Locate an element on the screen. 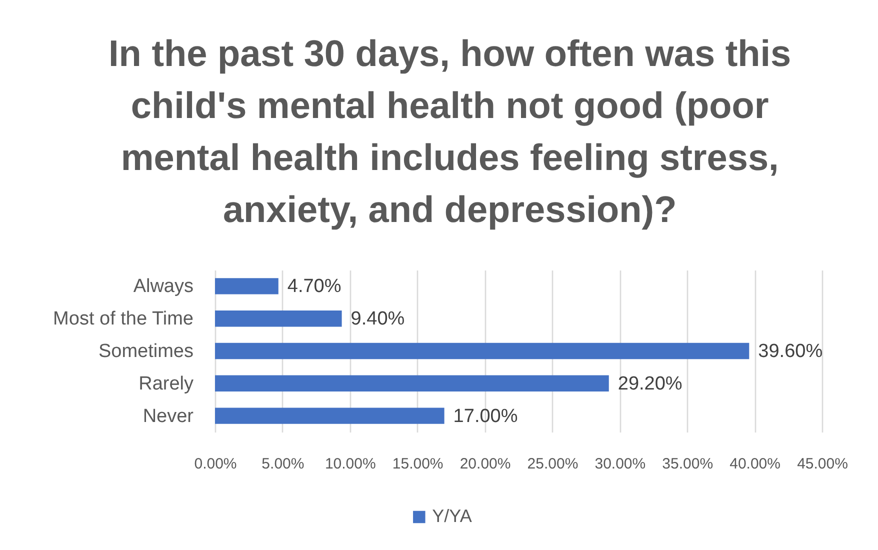  x-tick-label: 10.00% is located at coordinates (350, 464).